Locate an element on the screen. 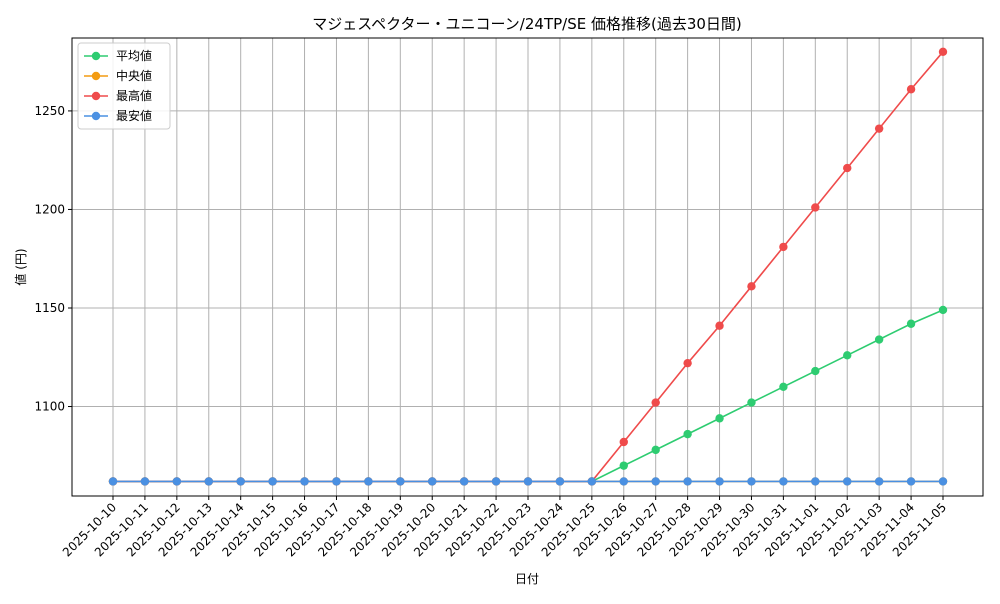 The image size is (1000, 604). y-tick-label: 1250 is located at coordinates (49, 111).